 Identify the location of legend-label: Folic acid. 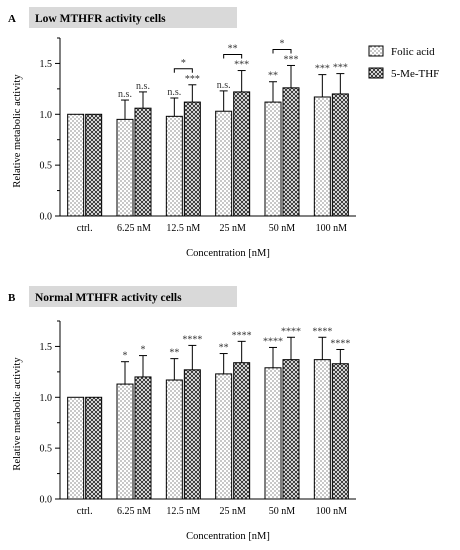
(413, 52).